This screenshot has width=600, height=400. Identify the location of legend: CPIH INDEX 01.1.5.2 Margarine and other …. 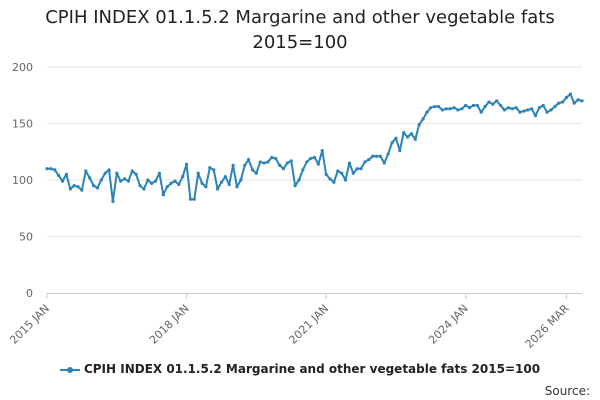
(300, 369).